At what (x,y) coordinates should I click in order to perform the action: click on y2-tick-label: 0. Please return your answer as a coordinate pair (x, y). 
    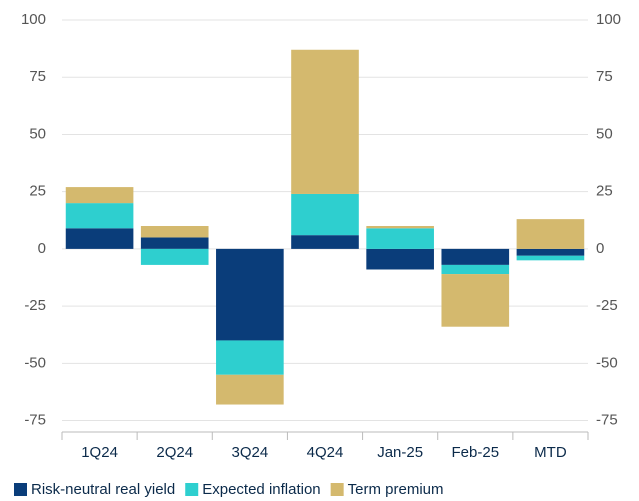
    Looking at the image, I should click on (600, 248).